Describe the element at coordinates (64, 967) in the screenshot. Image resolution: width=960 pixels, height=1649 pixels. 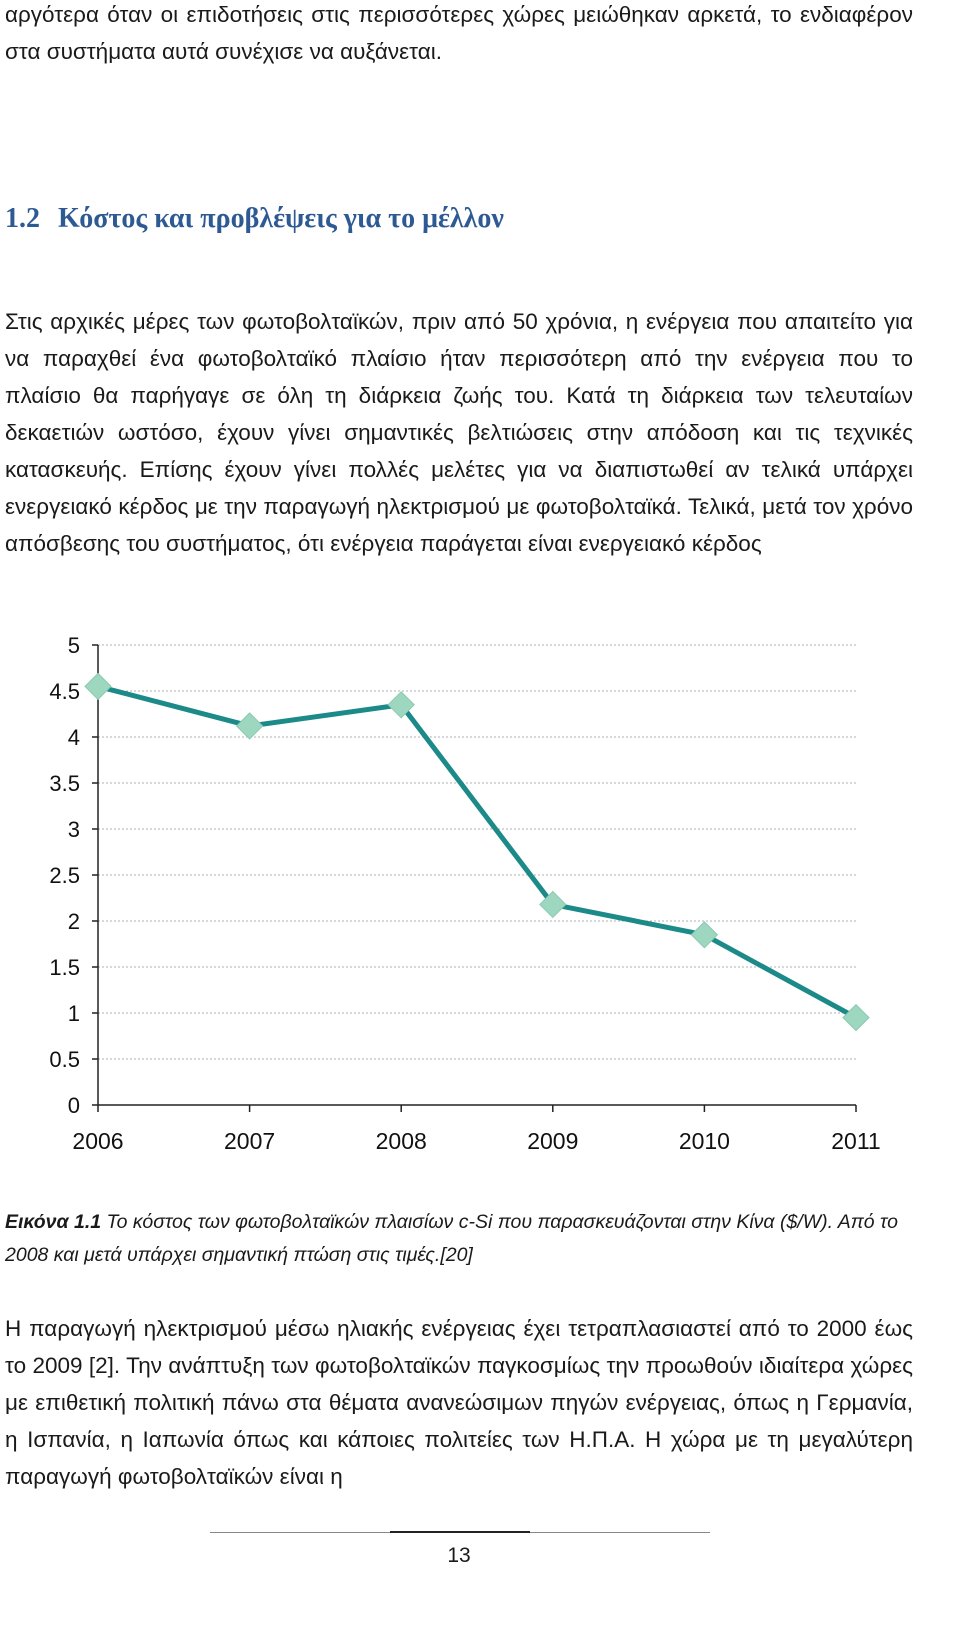
I see `y-tick-label: 1.5` at that location.